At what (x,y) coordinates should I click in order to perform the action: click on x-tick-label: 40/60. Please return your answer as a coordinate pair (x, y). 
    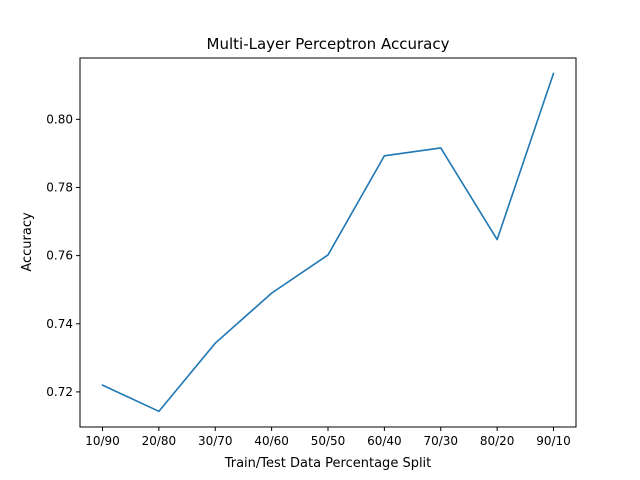
    Looking at the image, I should click on (271, 441).